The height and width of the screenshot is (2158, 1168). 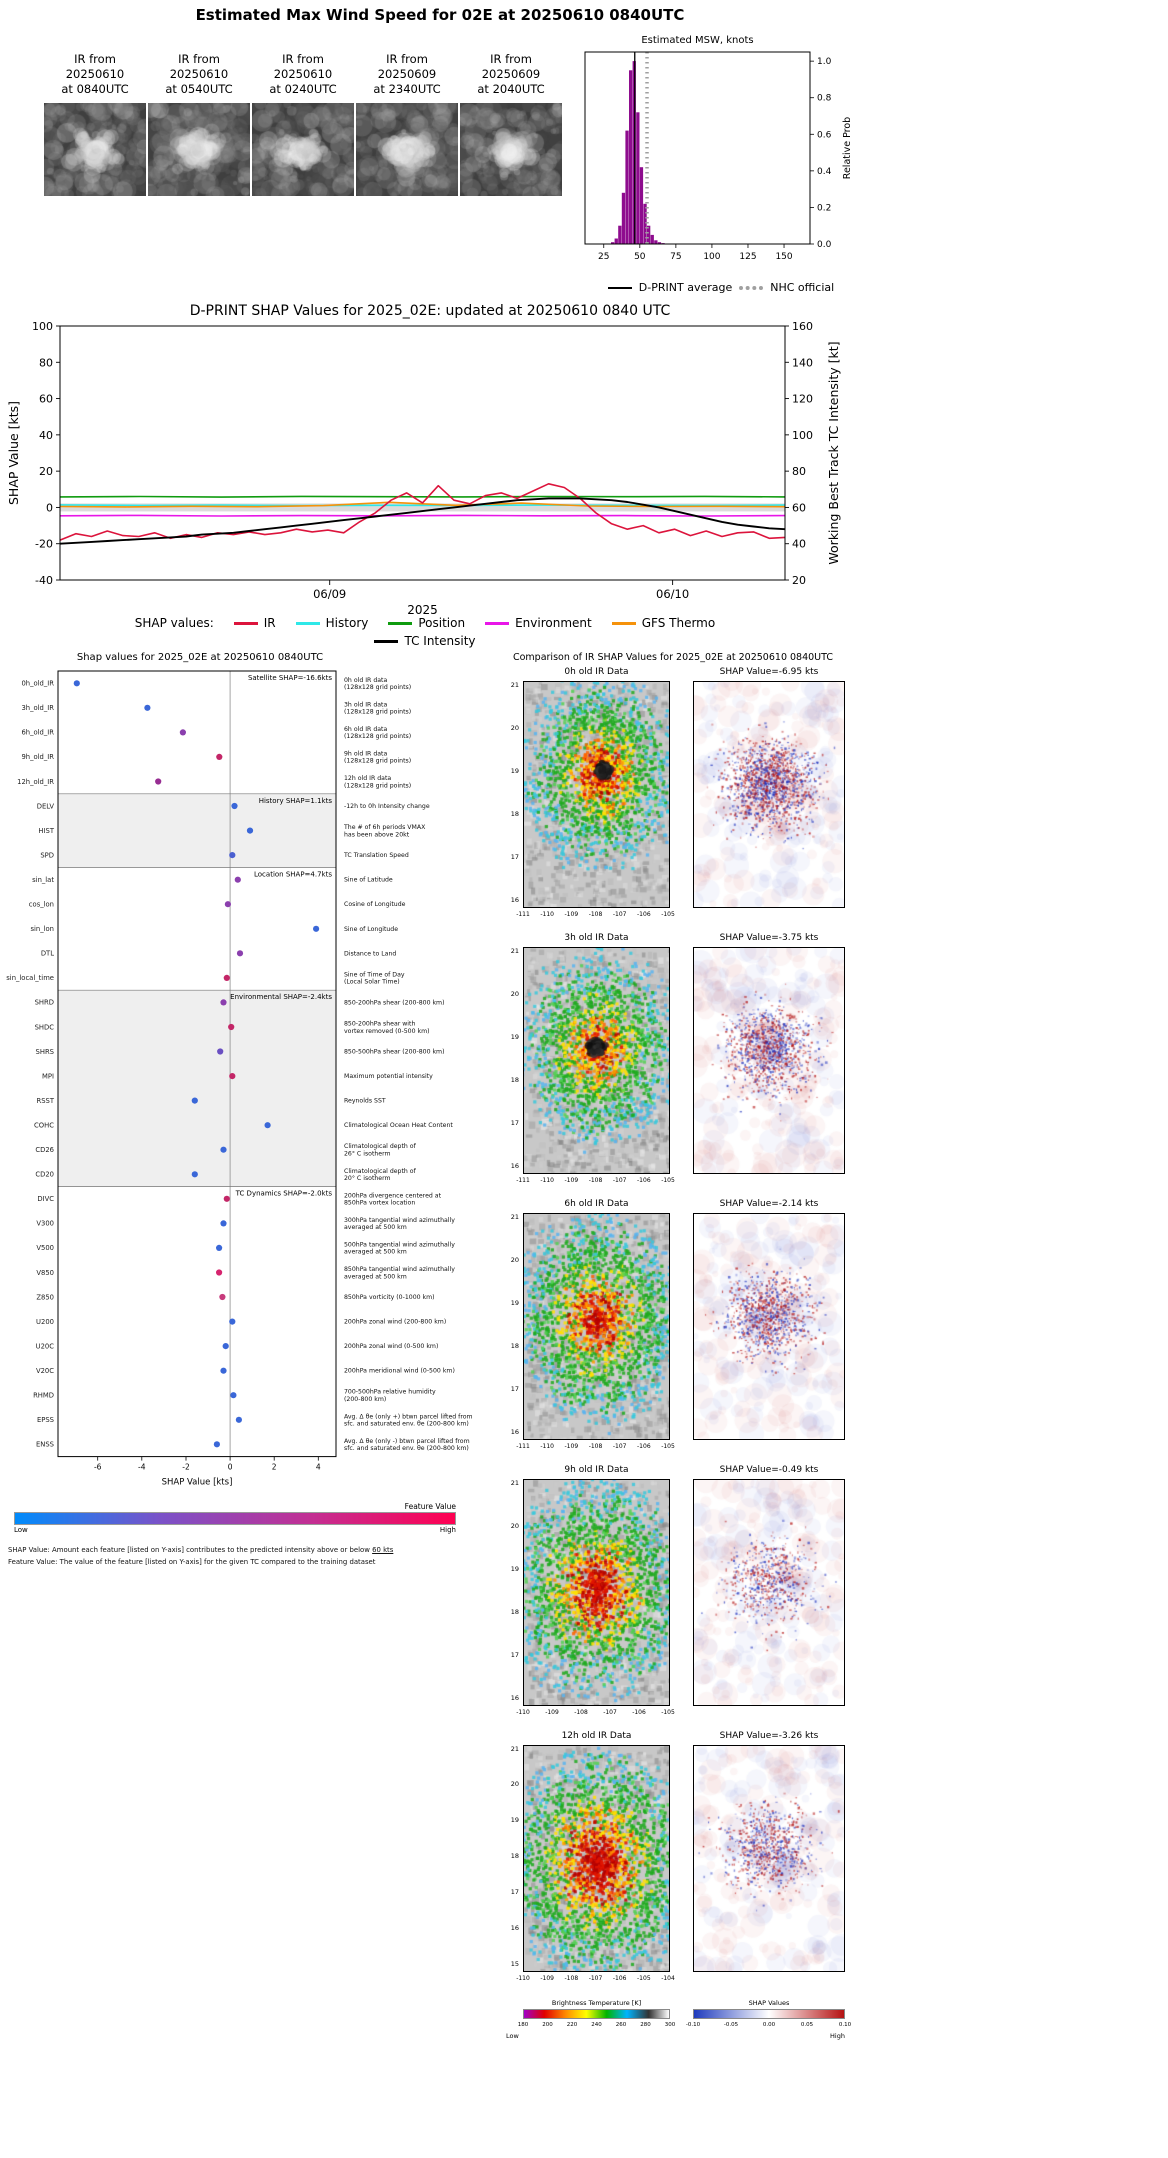 What do you see at coordinates (318, 1467) in the screenshot?
I see `svg-text: 4` at bounding box center [318, 1467].